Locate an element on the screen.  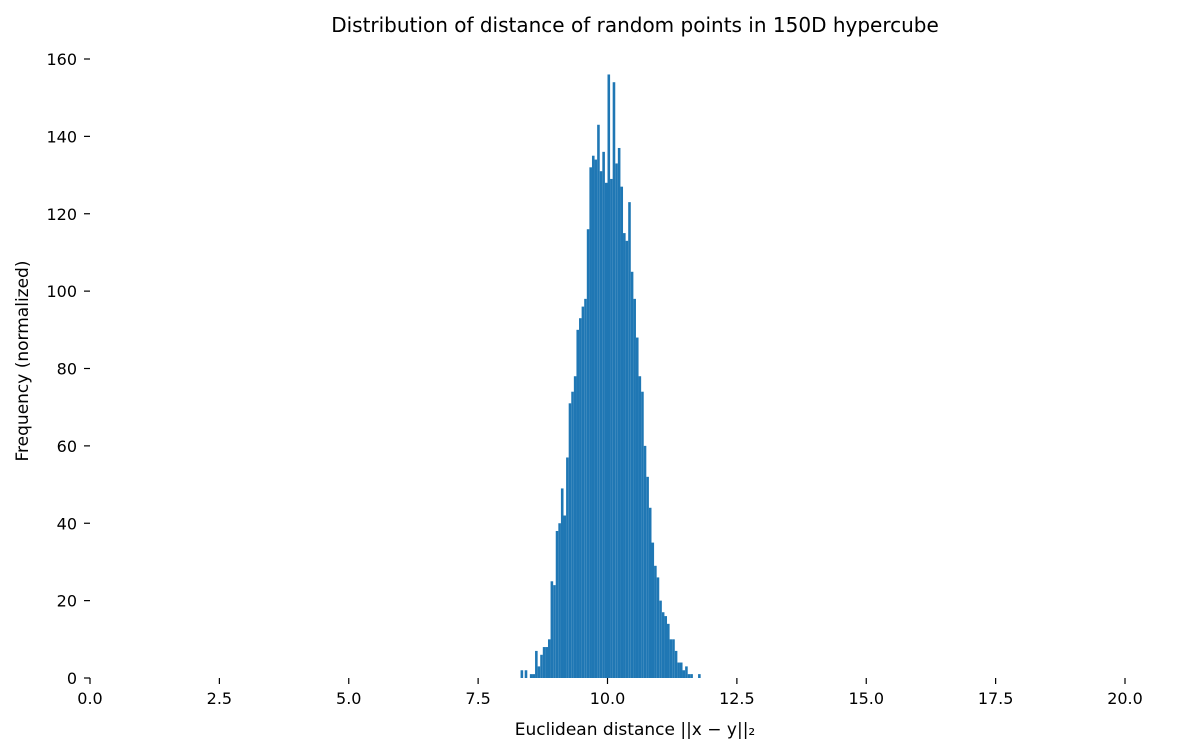
y-tick-label: 20 is located at coordinates (67, 601).